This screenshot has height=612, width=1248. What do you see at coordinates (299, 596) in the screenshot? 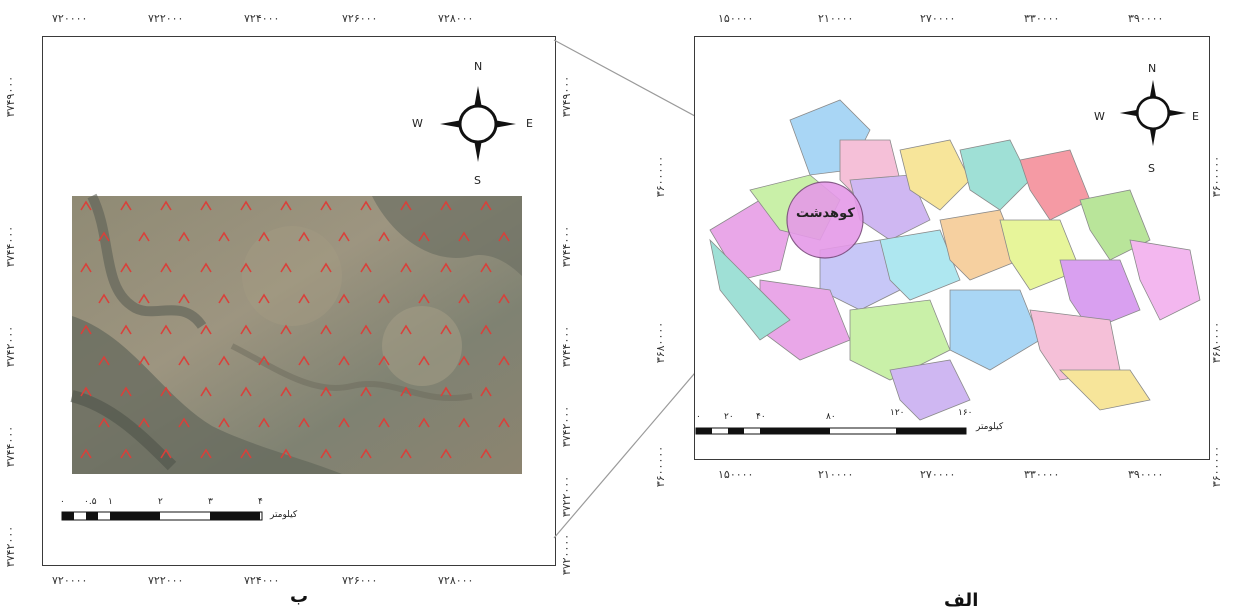
I see `panel-caption-b: ب` at bounding box center [299, 596].